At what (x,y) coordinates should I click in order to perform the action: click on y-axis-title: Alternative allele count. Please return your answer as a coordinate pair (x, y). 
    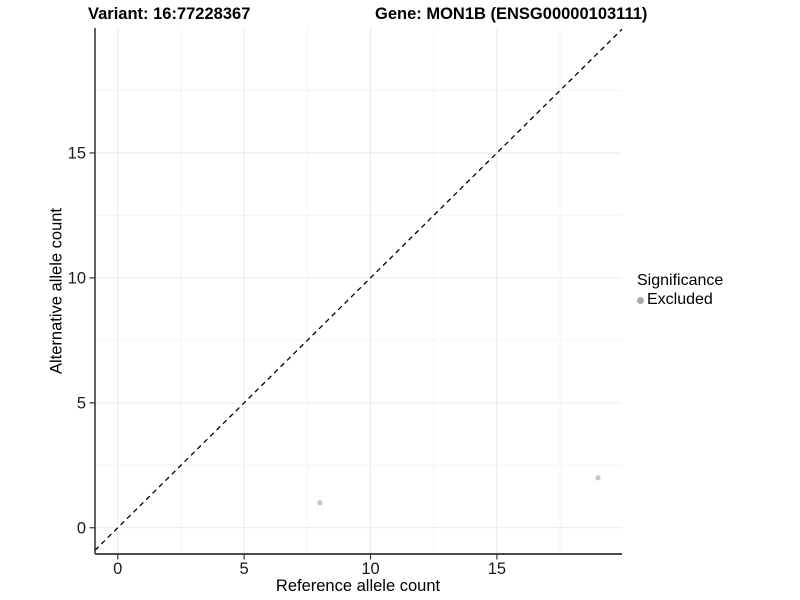
    Looking at the image, I should click on (56, 291).